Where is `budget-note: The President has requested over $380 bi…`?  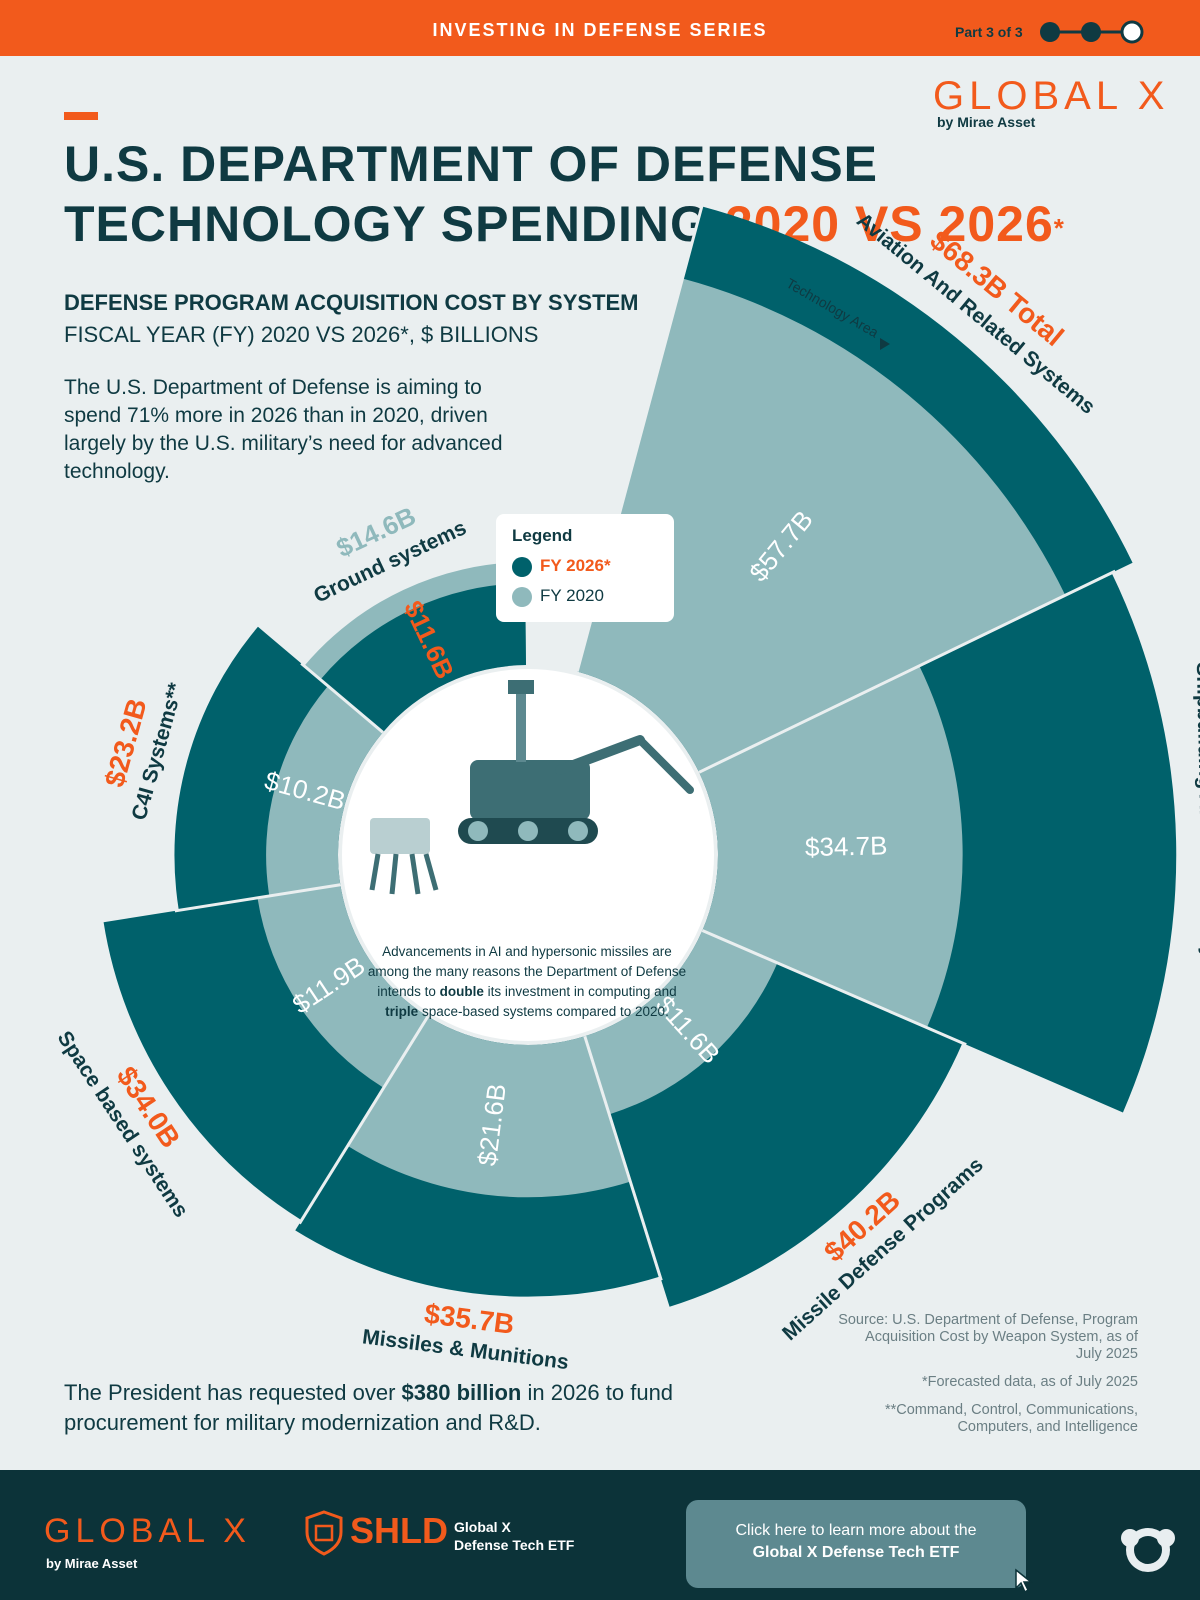 budget-note: The President has requested over $380 bi… is located at coordinates (394, 1408).